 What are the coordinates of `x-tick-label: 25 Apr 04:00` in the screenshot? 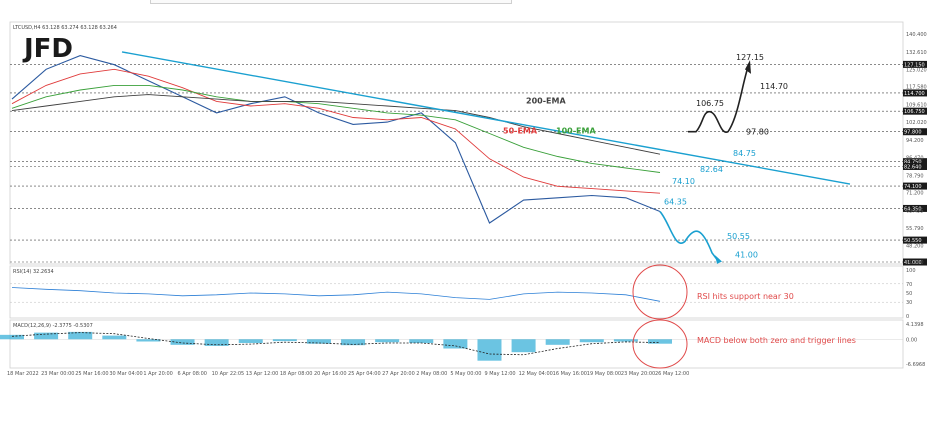 It's located at (364, 374).